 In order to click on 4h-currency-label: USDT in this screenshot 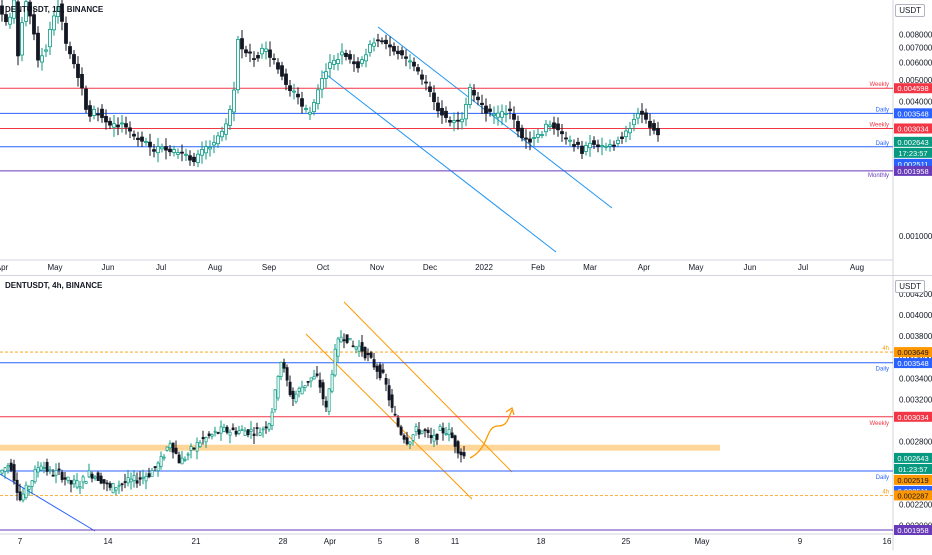, I will do `click(910, 286)`.